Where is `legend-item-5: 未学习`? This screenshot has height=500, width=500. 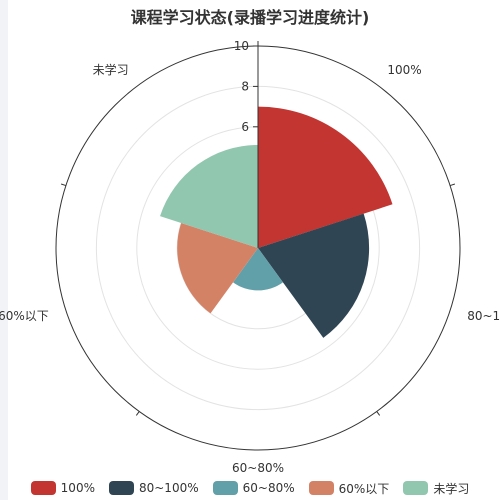
legend-item-5: 未学习 is located at coordinates (436, 488).